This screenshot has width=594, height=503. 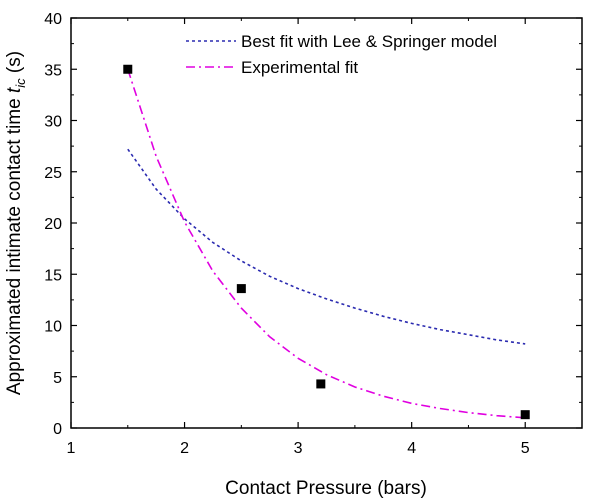 I want to click on x-tick-label: 4, so click(x=411, y=448).